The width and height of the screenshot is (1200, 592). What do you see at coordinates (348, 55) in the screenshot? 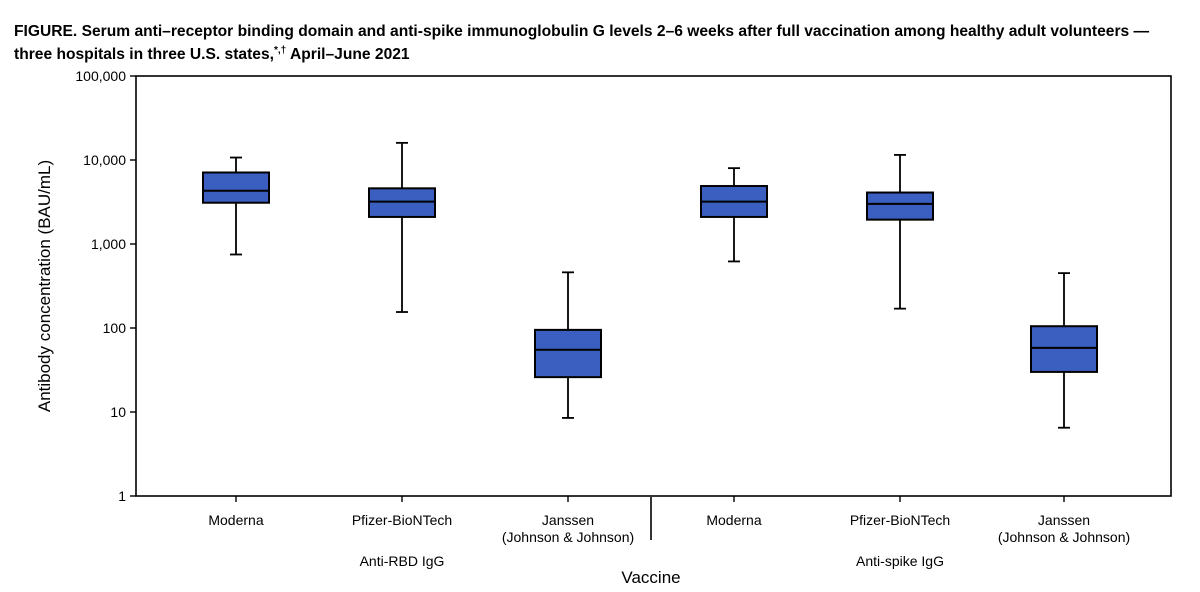
I see `chart-title-suffix: April–June 2021` at bounding box center [348, 55].